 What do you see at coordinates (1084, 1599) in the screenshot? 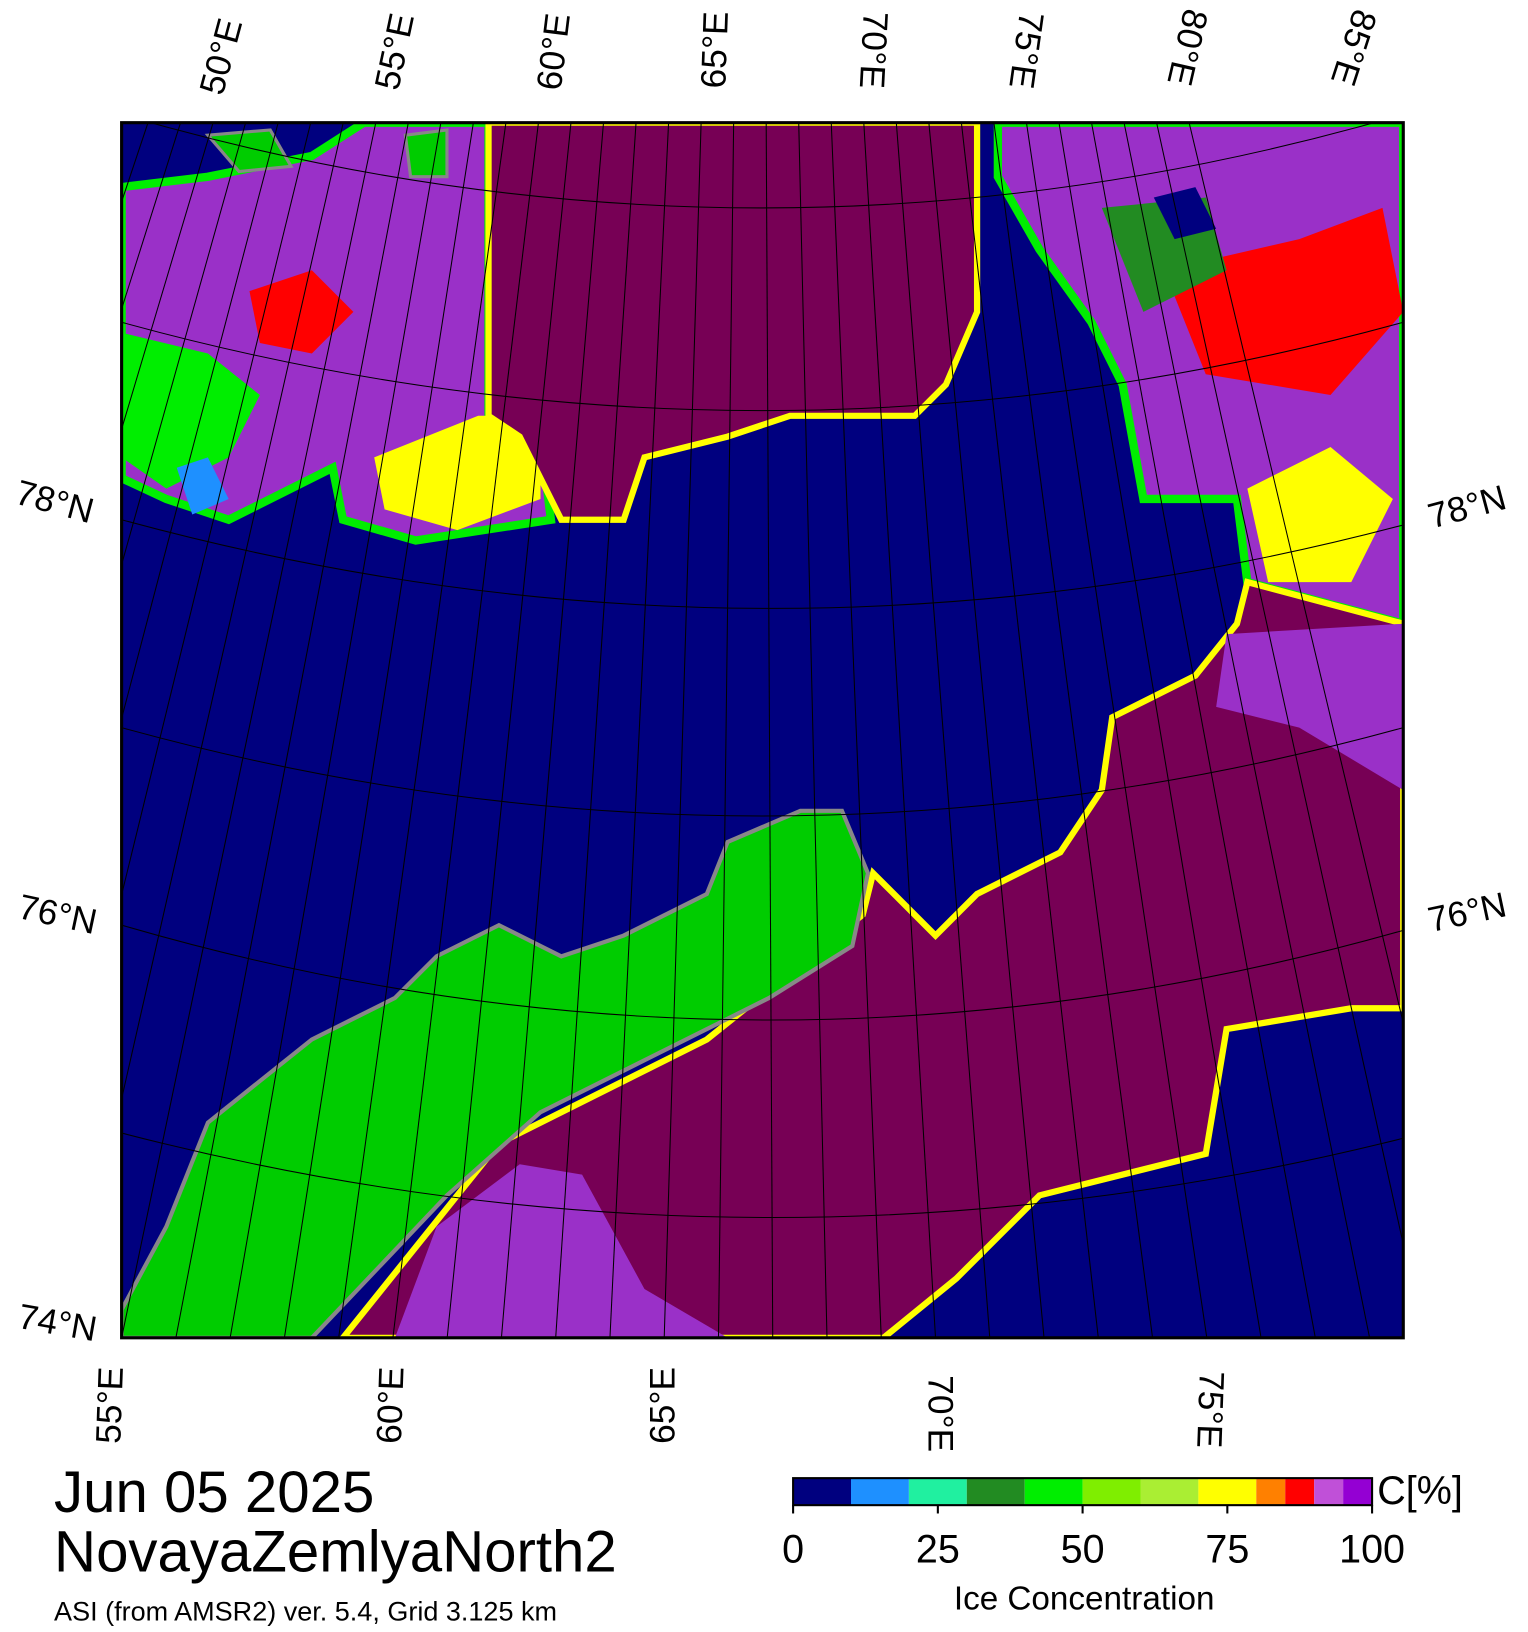
I see `colorbar-label: Ice Concentration` at bounding box center [1084, 1599].